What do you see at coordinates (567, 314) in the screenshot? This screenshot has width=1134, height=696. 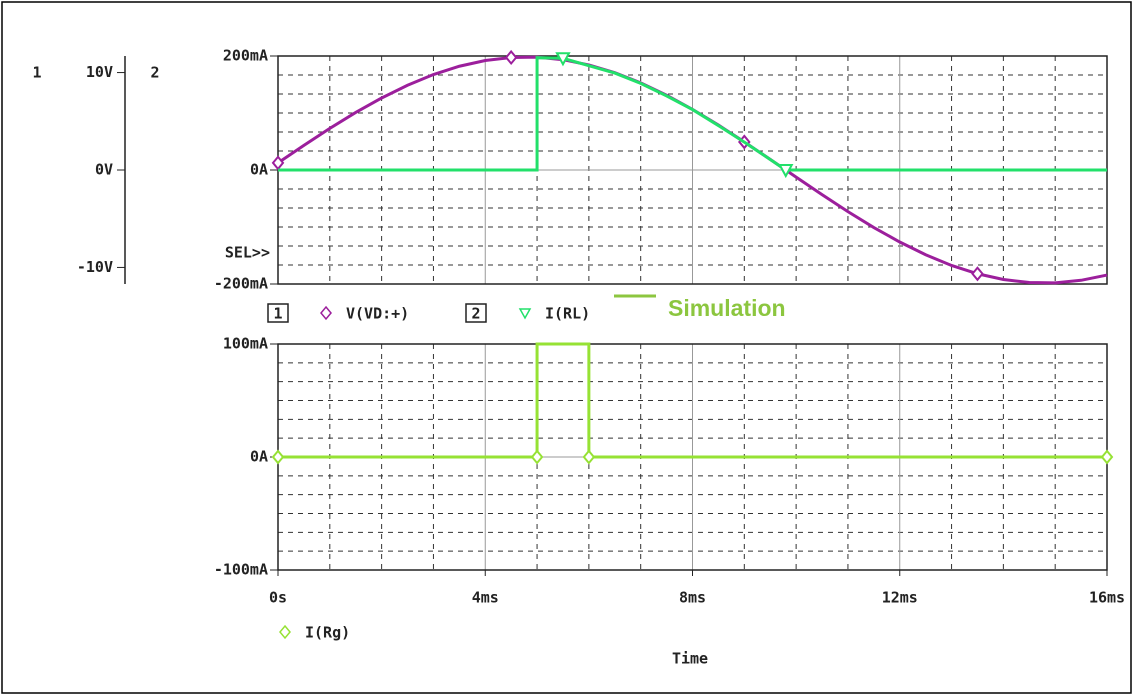 I see `legend-label: I(RL)` at bounding box center [567, 314].